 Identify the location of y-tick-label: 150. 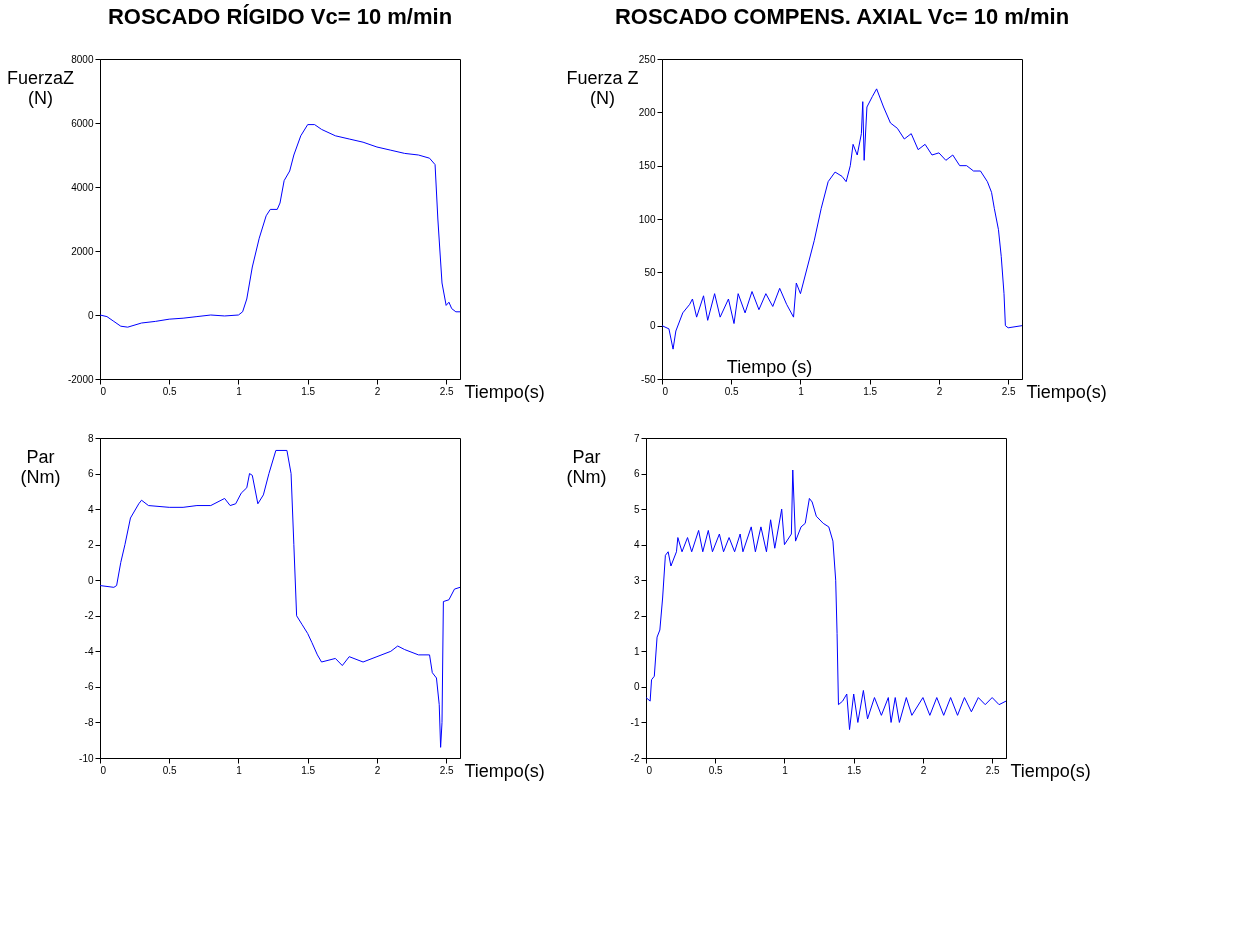
(647, 166).